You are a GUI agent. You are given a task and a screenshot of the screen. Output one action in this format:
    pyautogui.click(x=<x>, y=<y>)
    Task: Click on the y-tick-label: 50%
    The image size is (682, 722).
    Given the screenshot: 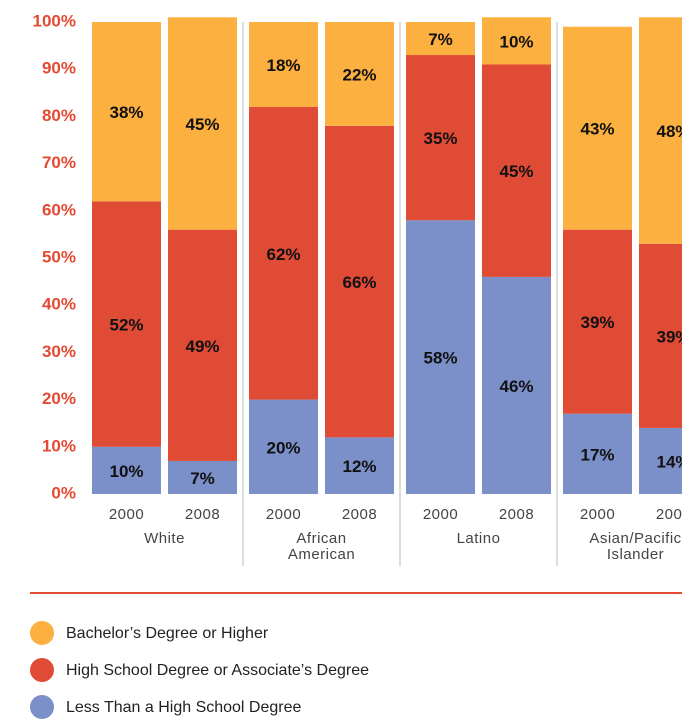 What is the action you would take?
    pyautogui.click(x=59, y=256)
    